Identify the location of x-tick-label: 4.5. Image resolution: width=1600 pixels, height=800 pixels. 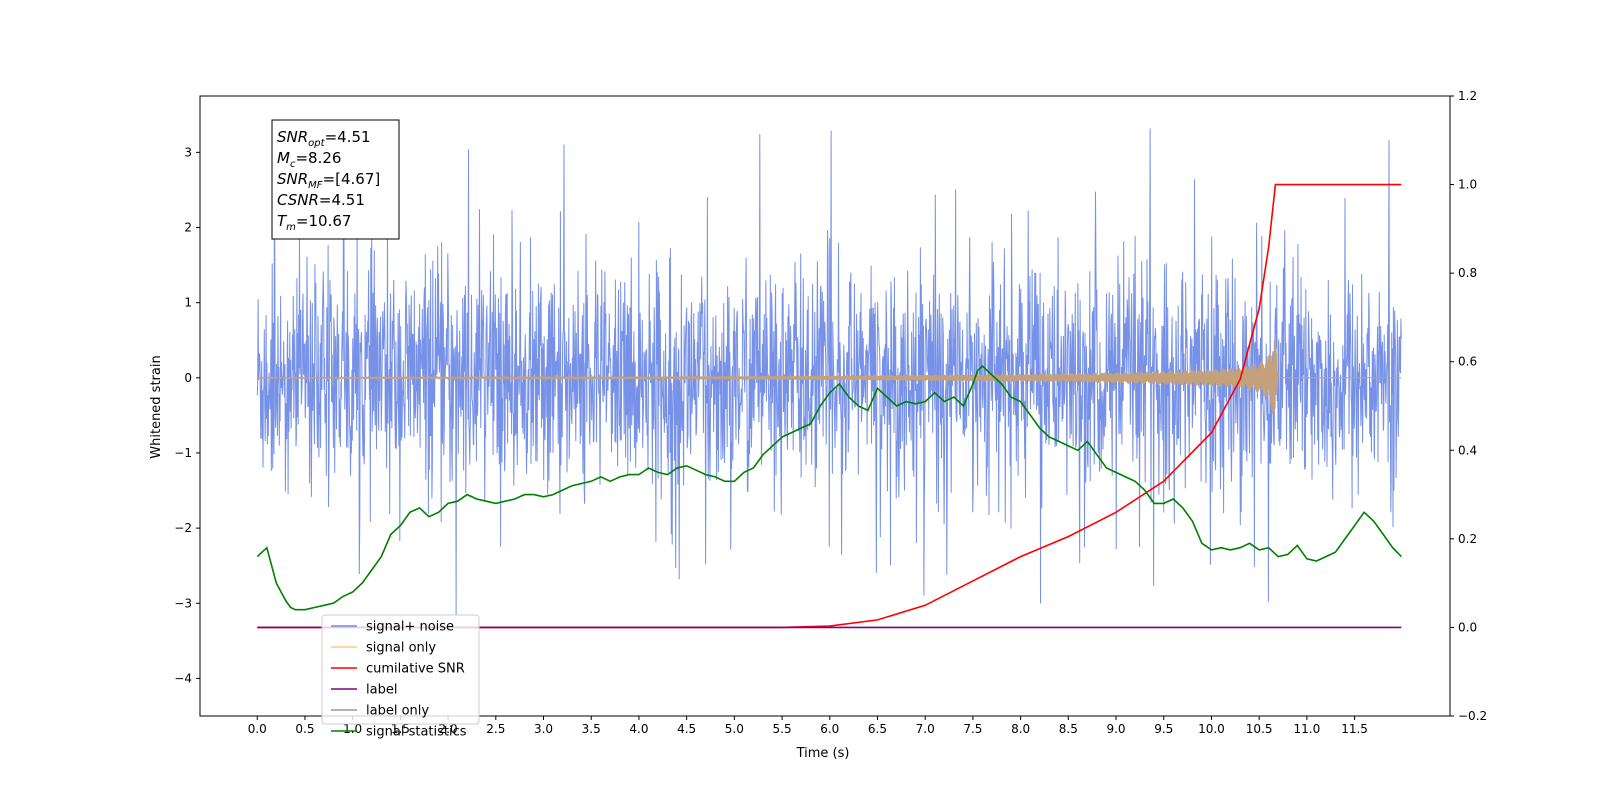
(686, 729).